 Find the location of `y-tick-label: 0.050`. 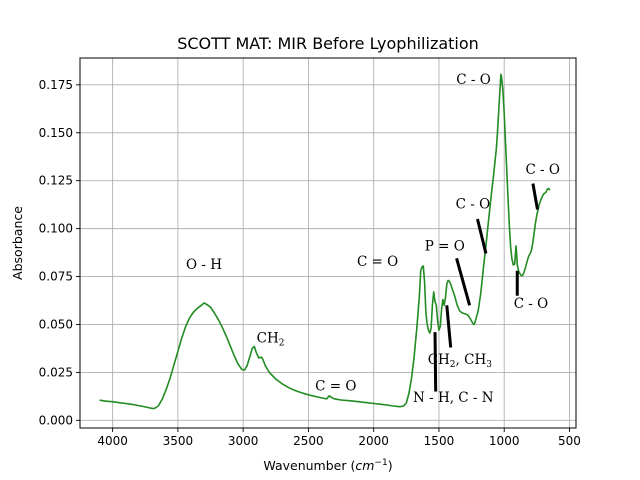

y-tick-label: 0.050 is located at coordinates (56, 324).